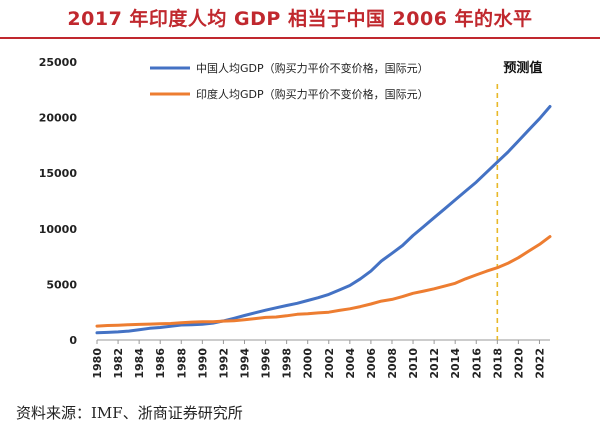 Image resolution: width=600 pixels, height=439 pixels. I want to click on x-tick-label: 2016, so click(476, 363).